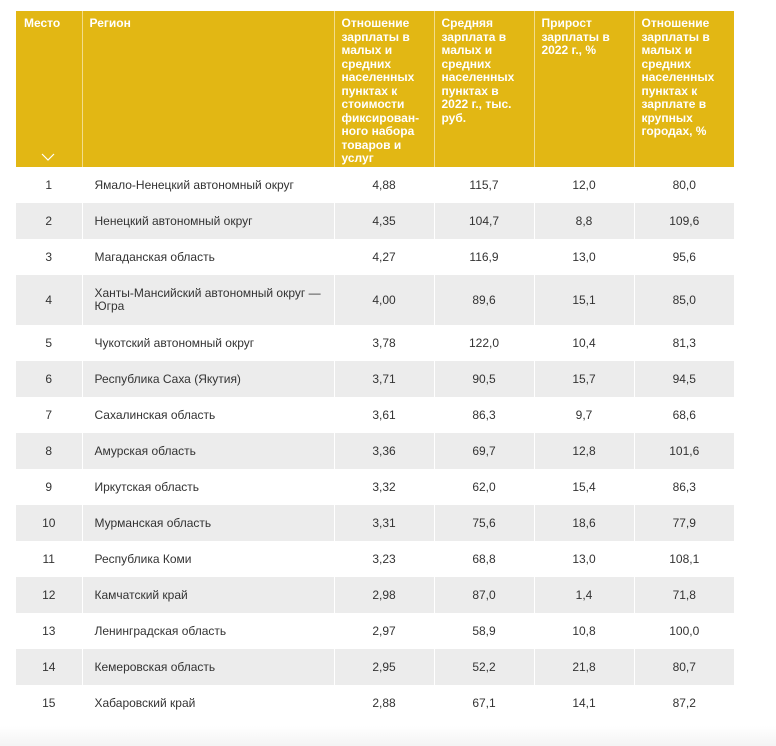  Describe the element at coordinates (584, 343) in the screenshot. I see `cell-growth: 10,4` at that location.